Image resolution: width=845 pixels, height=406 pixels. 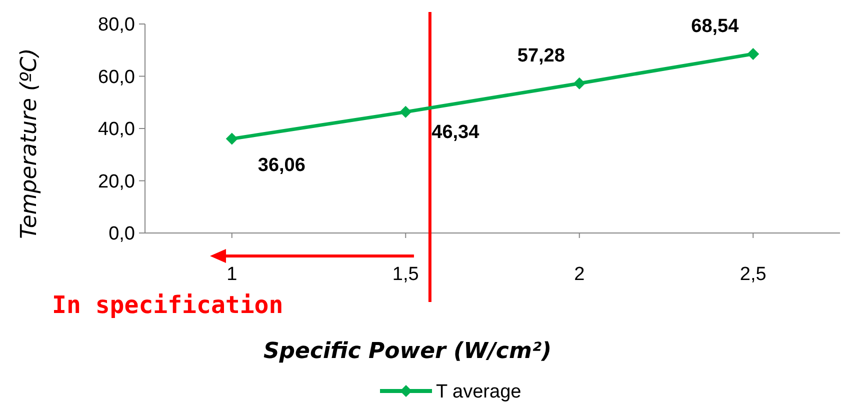 What do you see at coordinates (116, 25) in the screenshot?
I see `y-tick-label: 80,0` at bounding box center [116, 25].